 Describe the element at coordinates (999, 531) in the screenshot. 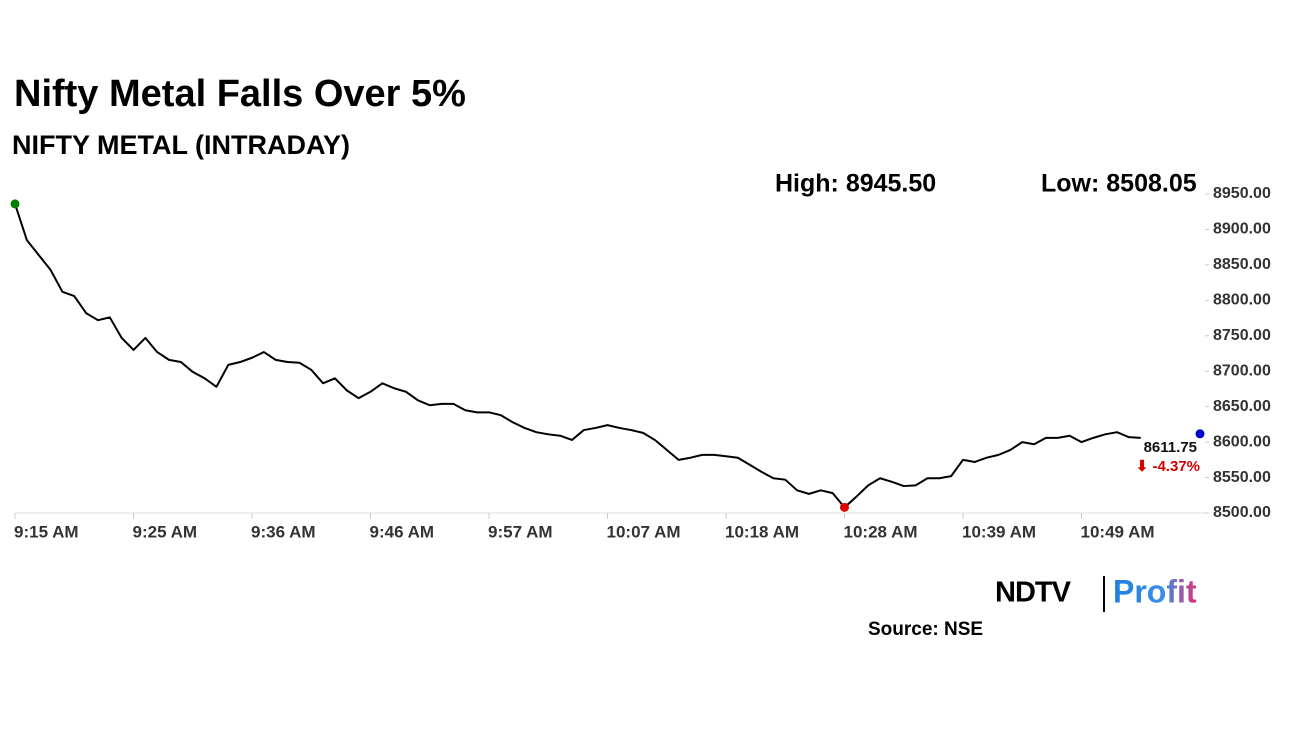

I see `x-tick-label: 10:39 AM` at that location.